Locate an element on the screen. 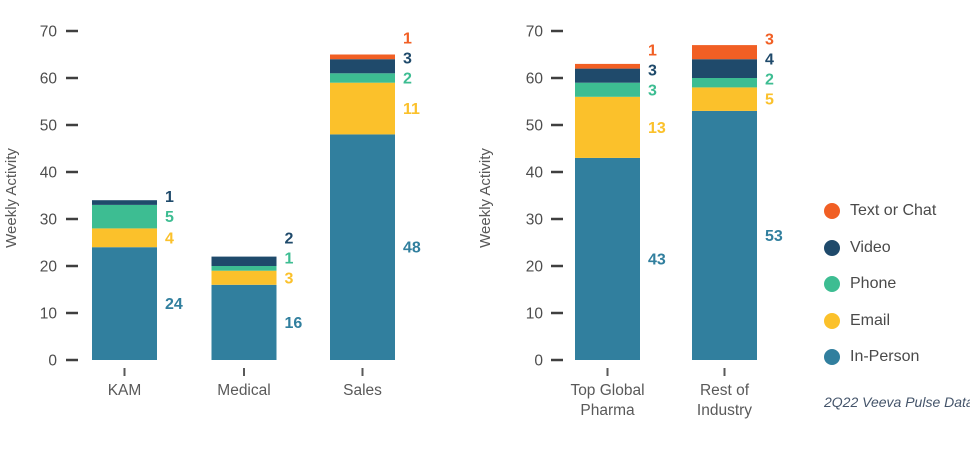 This screenshot has width=970, height=449. x-category-label: Sales is located at coordinates (362, 390).